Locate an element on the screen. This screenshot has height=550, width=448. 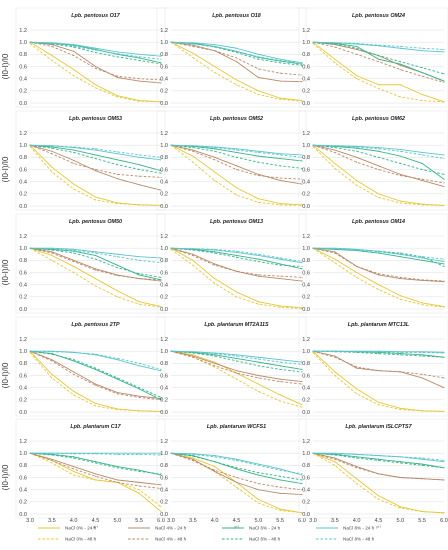
y-tick-label: 0.0 is located at coordinates (164, 104).